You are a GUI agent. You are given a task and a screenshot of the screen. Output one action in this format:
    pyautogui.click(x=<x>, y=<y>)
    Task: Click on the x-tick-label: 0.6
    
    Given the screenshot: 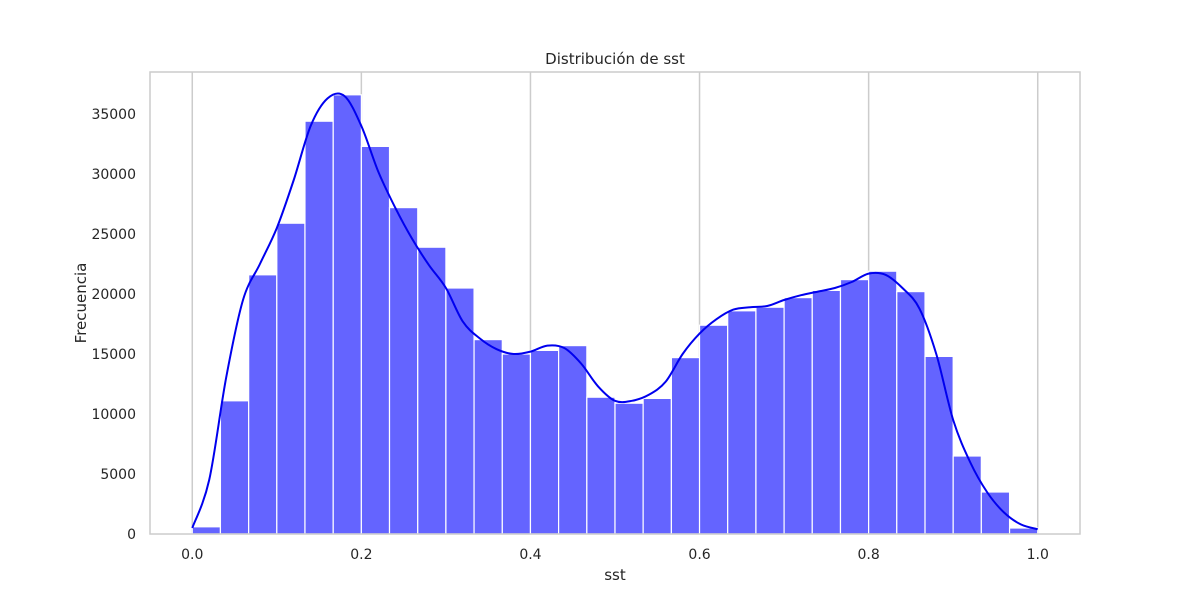 What is the action you would take?
    pyautogui.click(x=699, y=555)
    